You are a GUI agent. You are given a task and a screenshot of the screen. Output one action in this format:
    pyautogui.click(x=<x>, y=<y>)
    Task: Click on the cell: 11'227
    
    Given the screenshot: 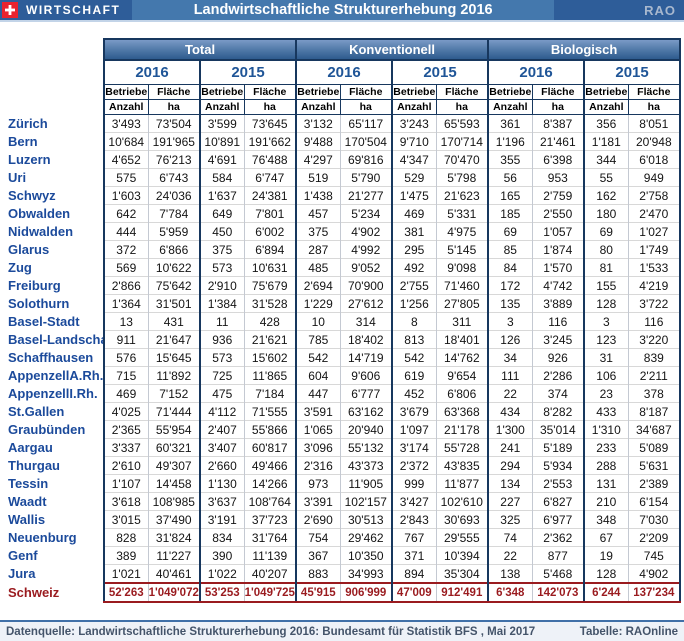 What is the action you would take?
    pyautogui.click(x=173, y=555)
    